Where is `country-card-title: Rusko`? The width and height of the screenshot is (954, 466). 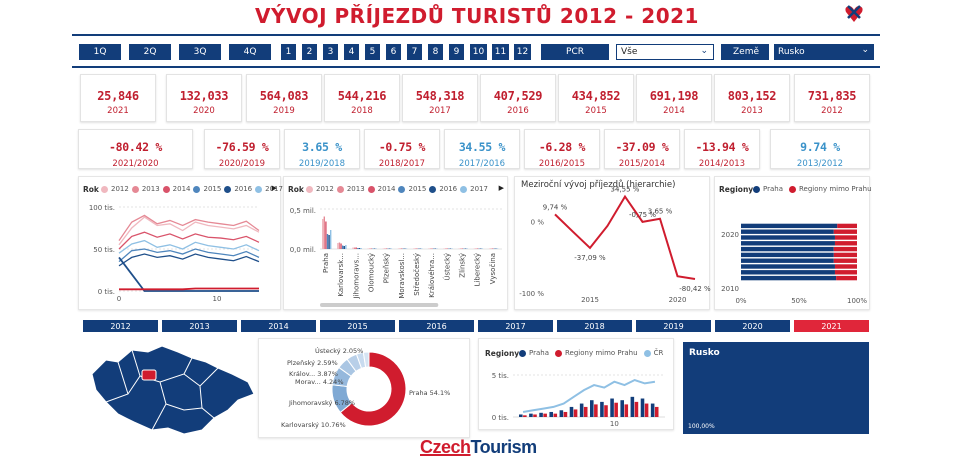
country-card-title: Rusko is located at coordinates (704, 353).